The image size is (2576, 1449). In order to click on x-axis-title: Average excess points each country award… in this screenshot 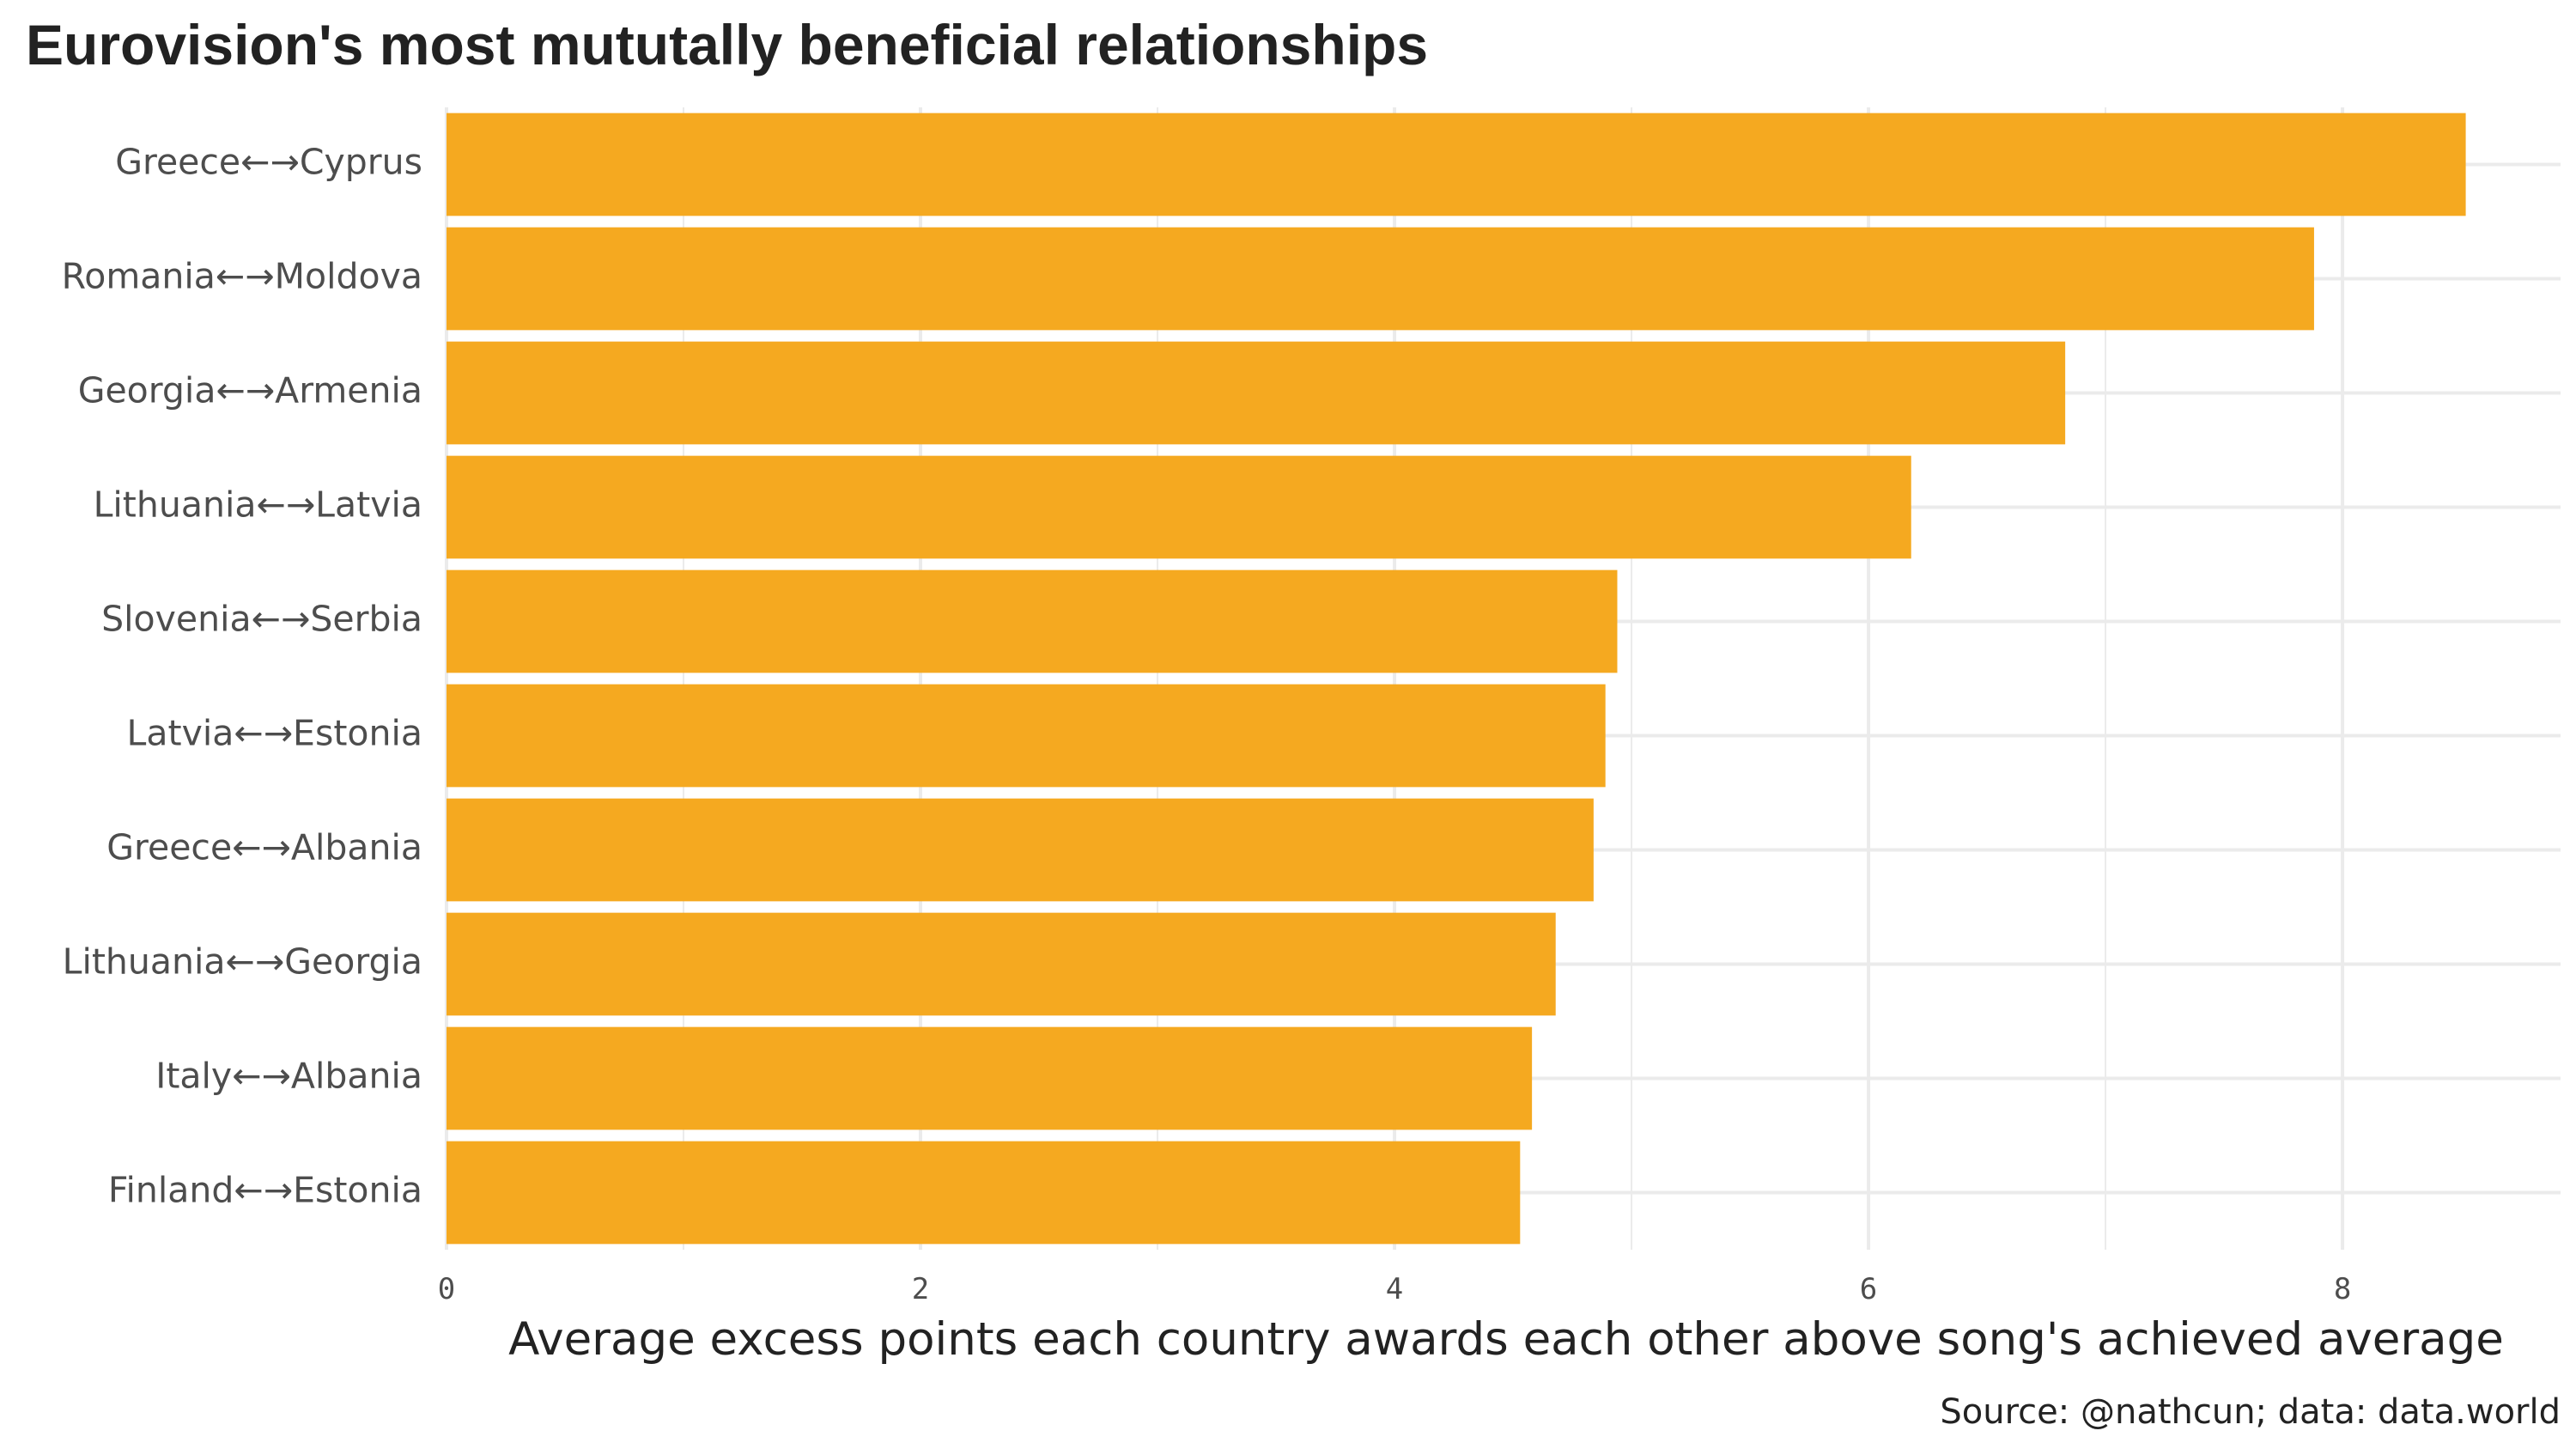, I will do `click(1506, 1339)`.